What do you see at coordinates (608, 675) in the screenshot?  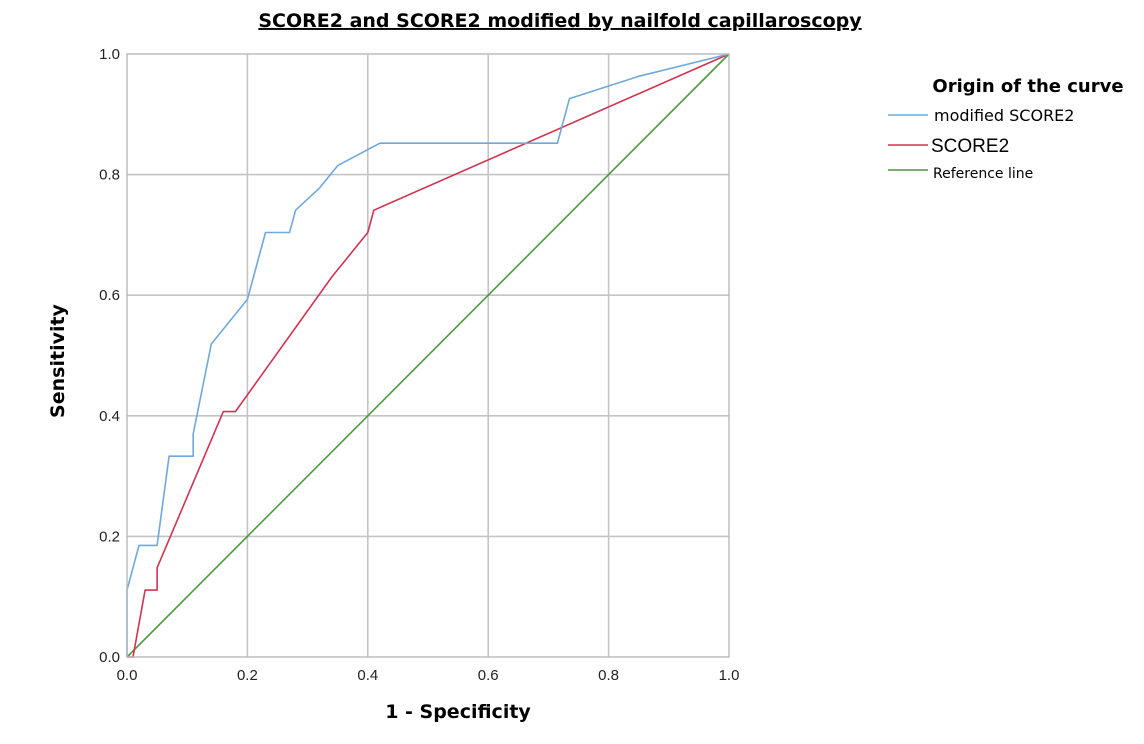 I see `x-tick-label-4: 0.8` at bounding box center [608, 675].